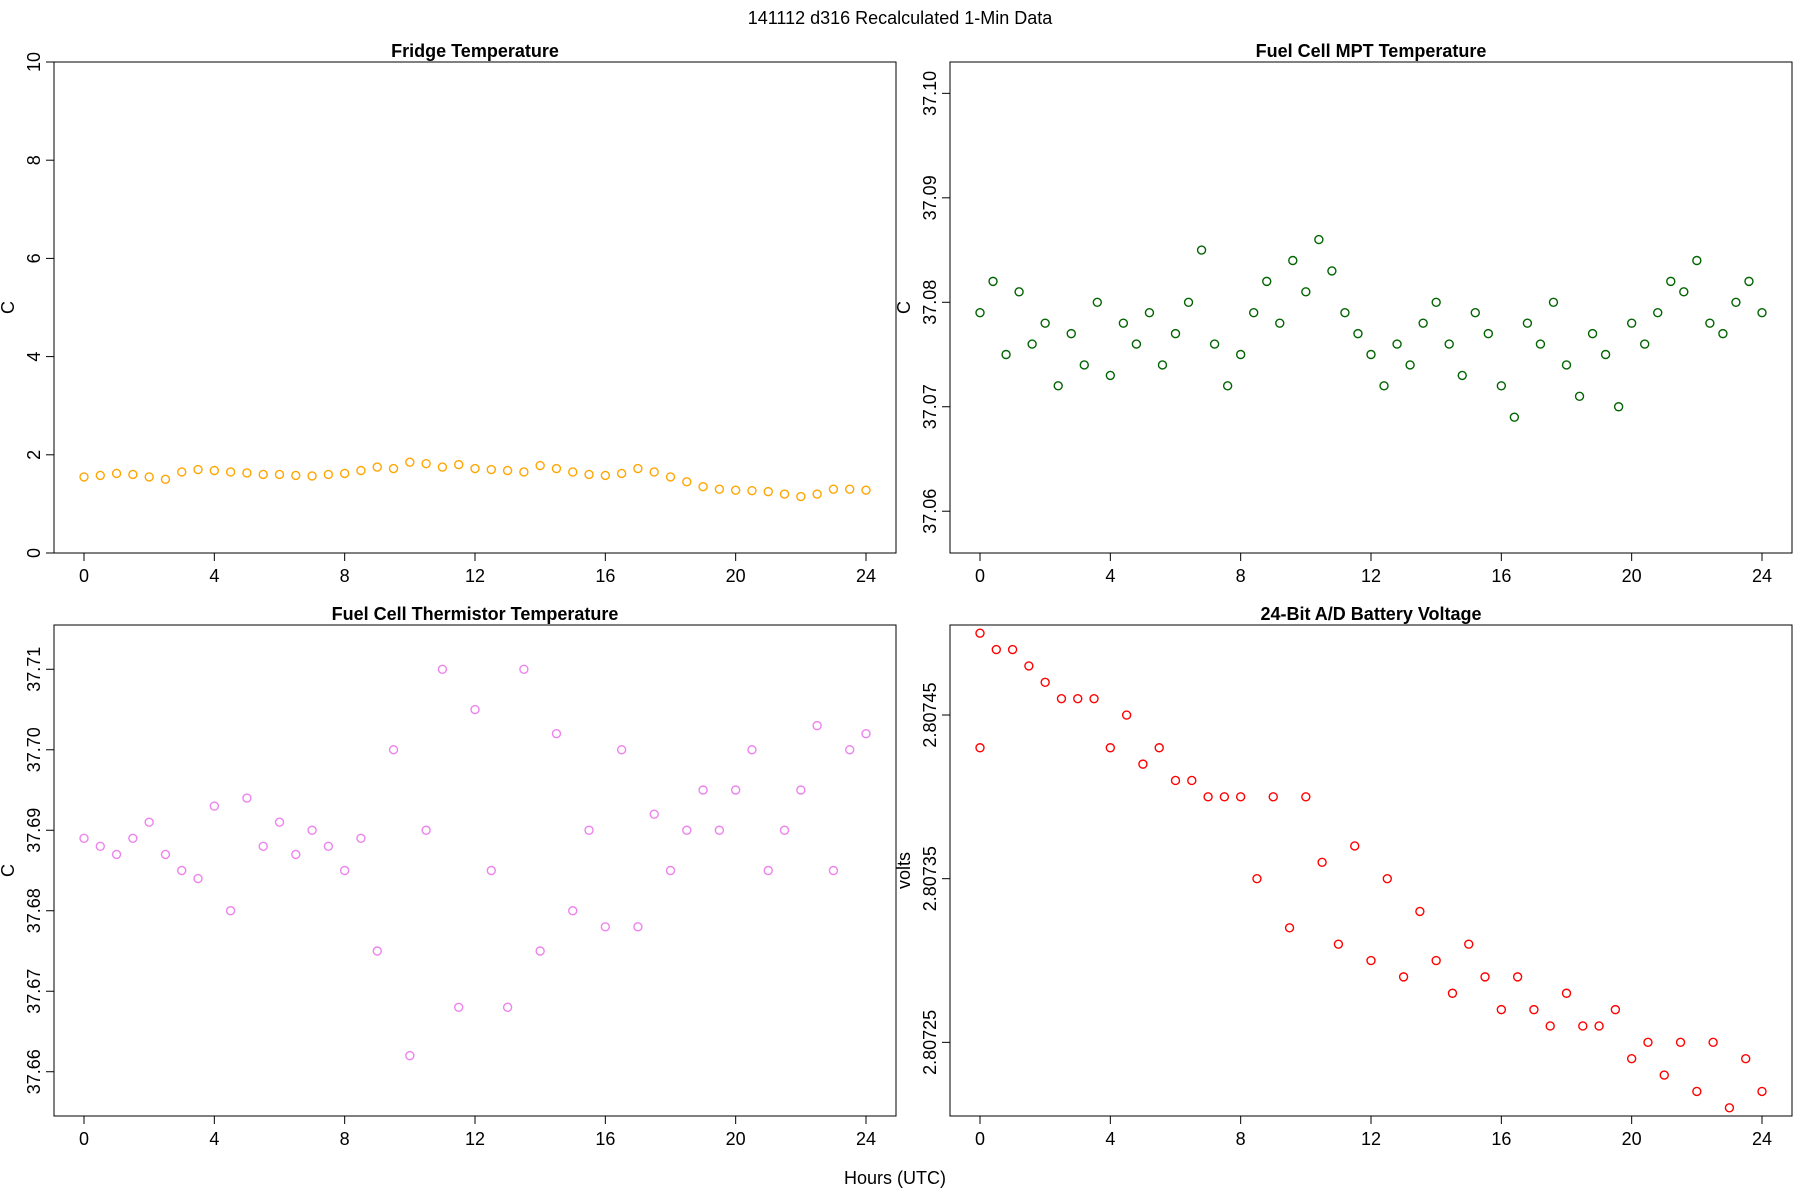 The width and height of the screenshot is (1800, 1200). I want to click on x-tick-label: 4, so click(214, 1139).